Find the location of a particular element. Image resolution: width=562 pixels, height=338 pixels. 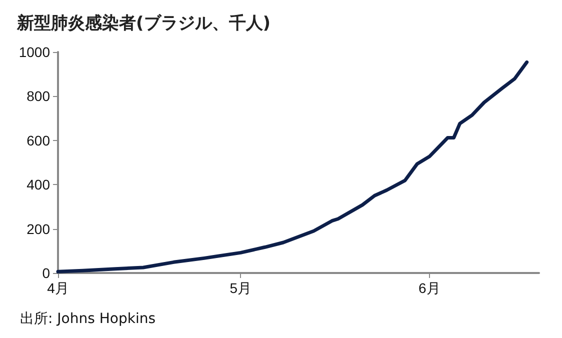

y-tick-label: 200 is located at coordinates (38, 228).